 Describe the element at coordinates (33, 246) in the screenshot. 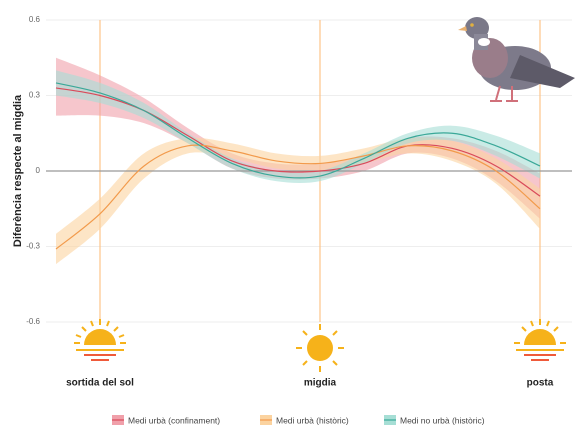

I see `y-tick-label: -0.3` at that location.